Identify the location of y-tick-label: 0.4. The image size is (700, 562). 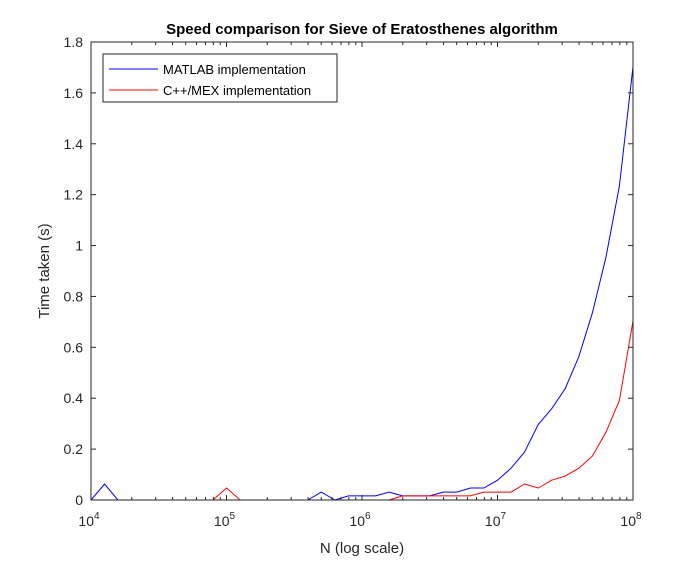
(74, 398).